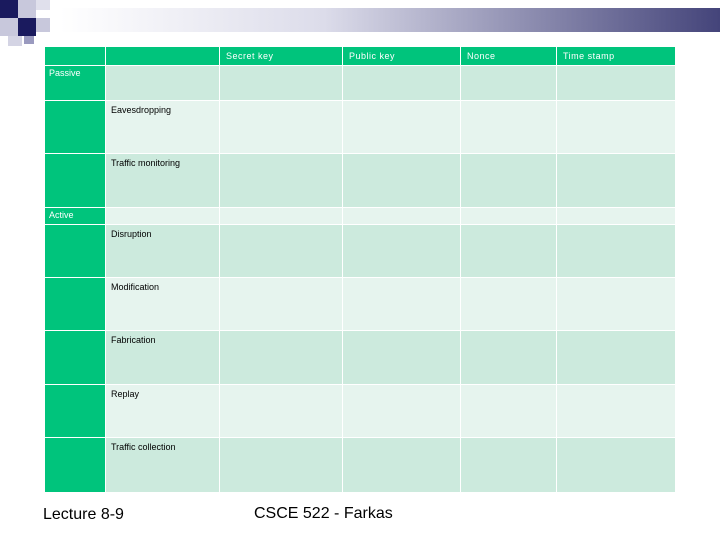  Describe the element at coordinates (162, 180) in the screenshot. I see `row-label-traffic-monitoring: Traffic monitoring` at that location.